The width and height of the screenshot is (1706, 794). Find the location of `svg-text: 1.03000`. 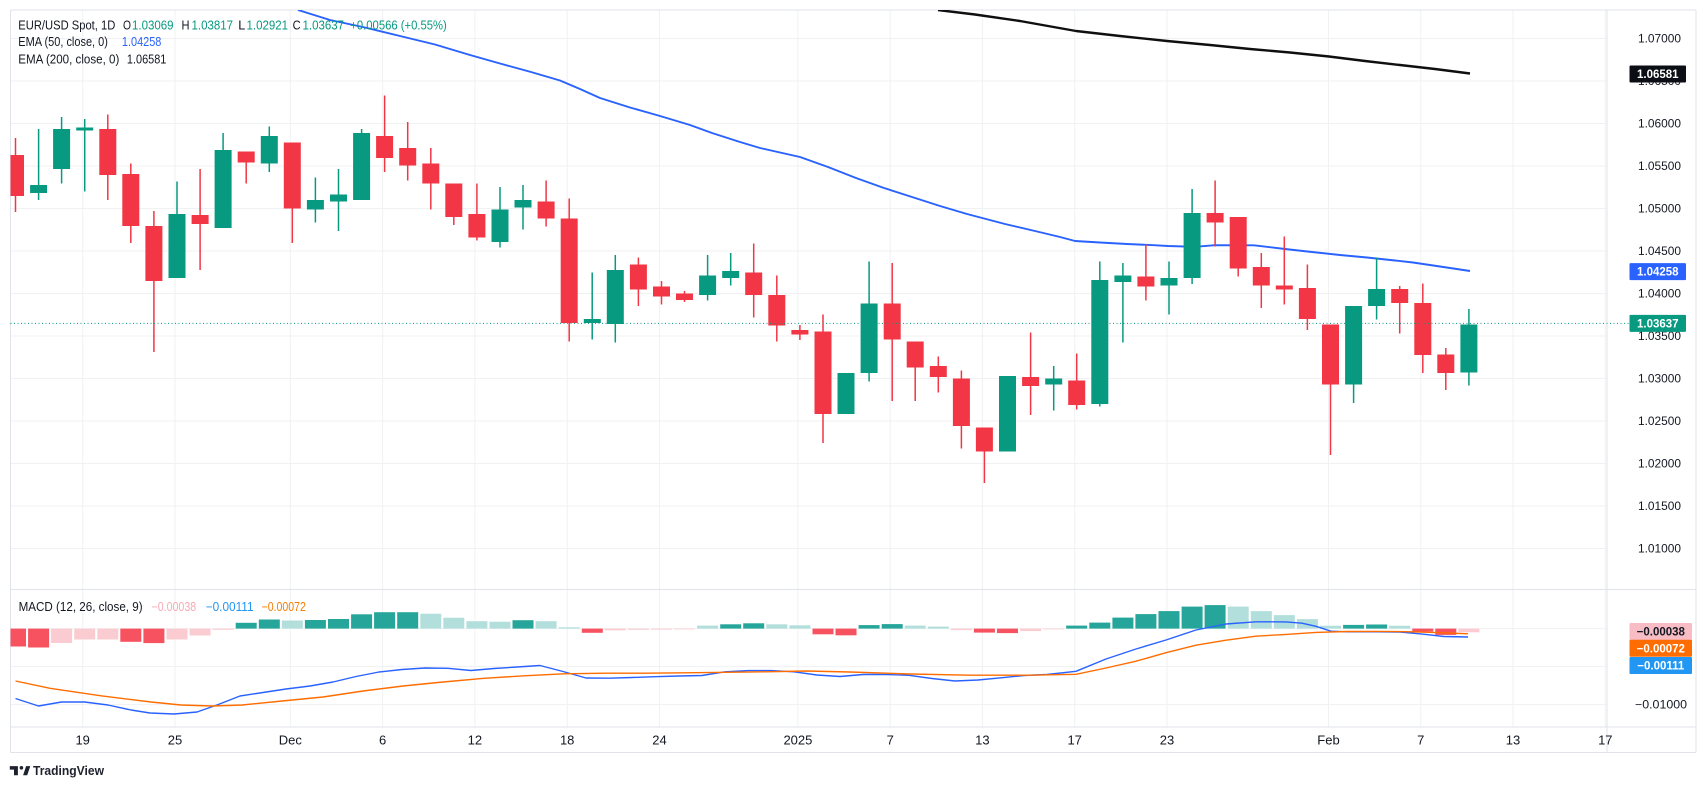

svg-text: 1.03000 is located at coordinates (1659, 380).